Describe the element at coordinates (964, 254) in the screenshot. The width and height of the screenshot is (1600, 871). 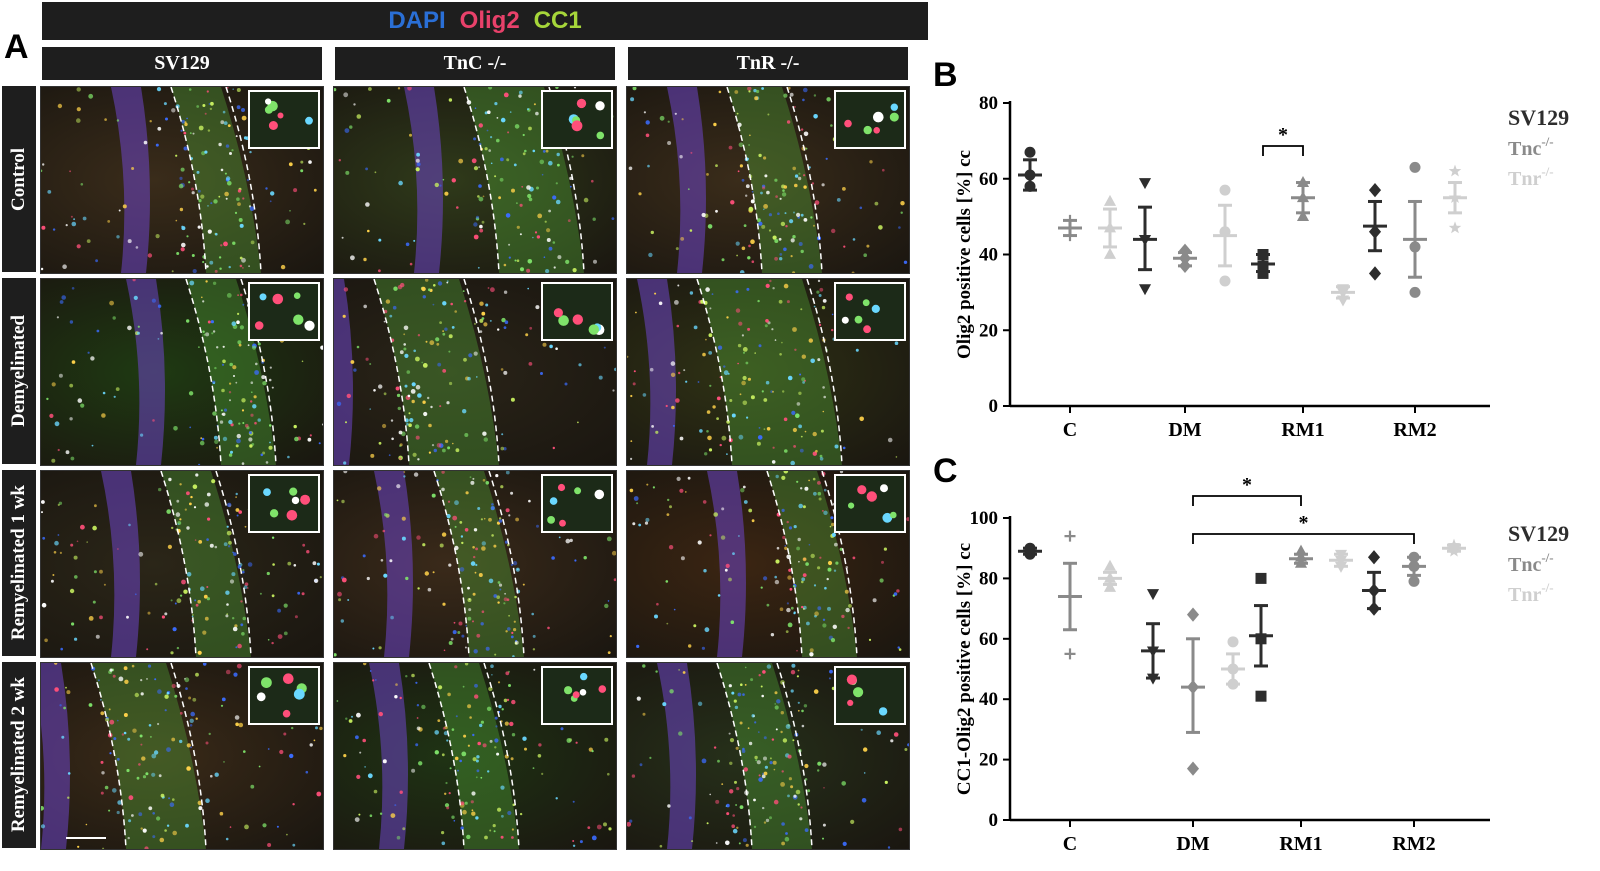
I see `y-axis-label: Olig2 positive cells [%] cc` at that location.